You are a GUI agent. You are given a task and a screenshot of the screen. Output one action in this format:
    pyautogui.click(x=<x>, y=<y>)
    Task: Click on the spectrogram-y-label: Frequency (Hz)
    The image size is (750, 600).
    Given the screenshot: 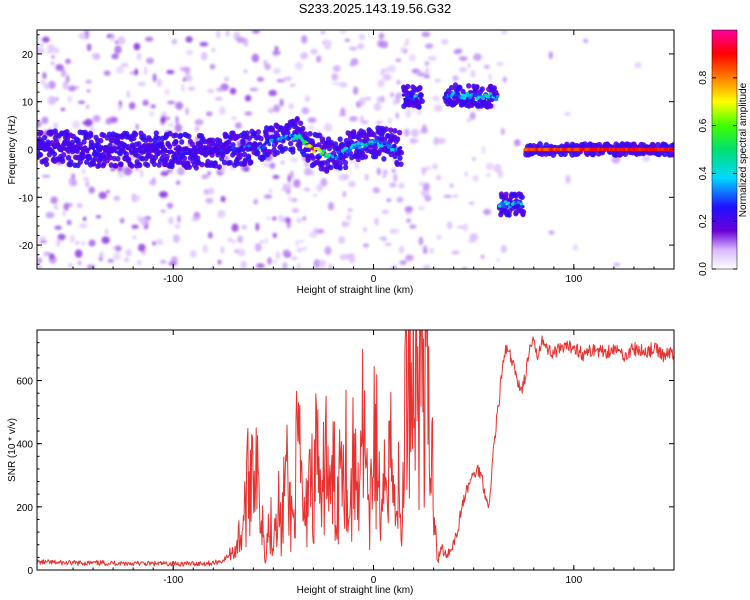 What is the action you would take?
    pyautogui.click(x=12, y=150)
    